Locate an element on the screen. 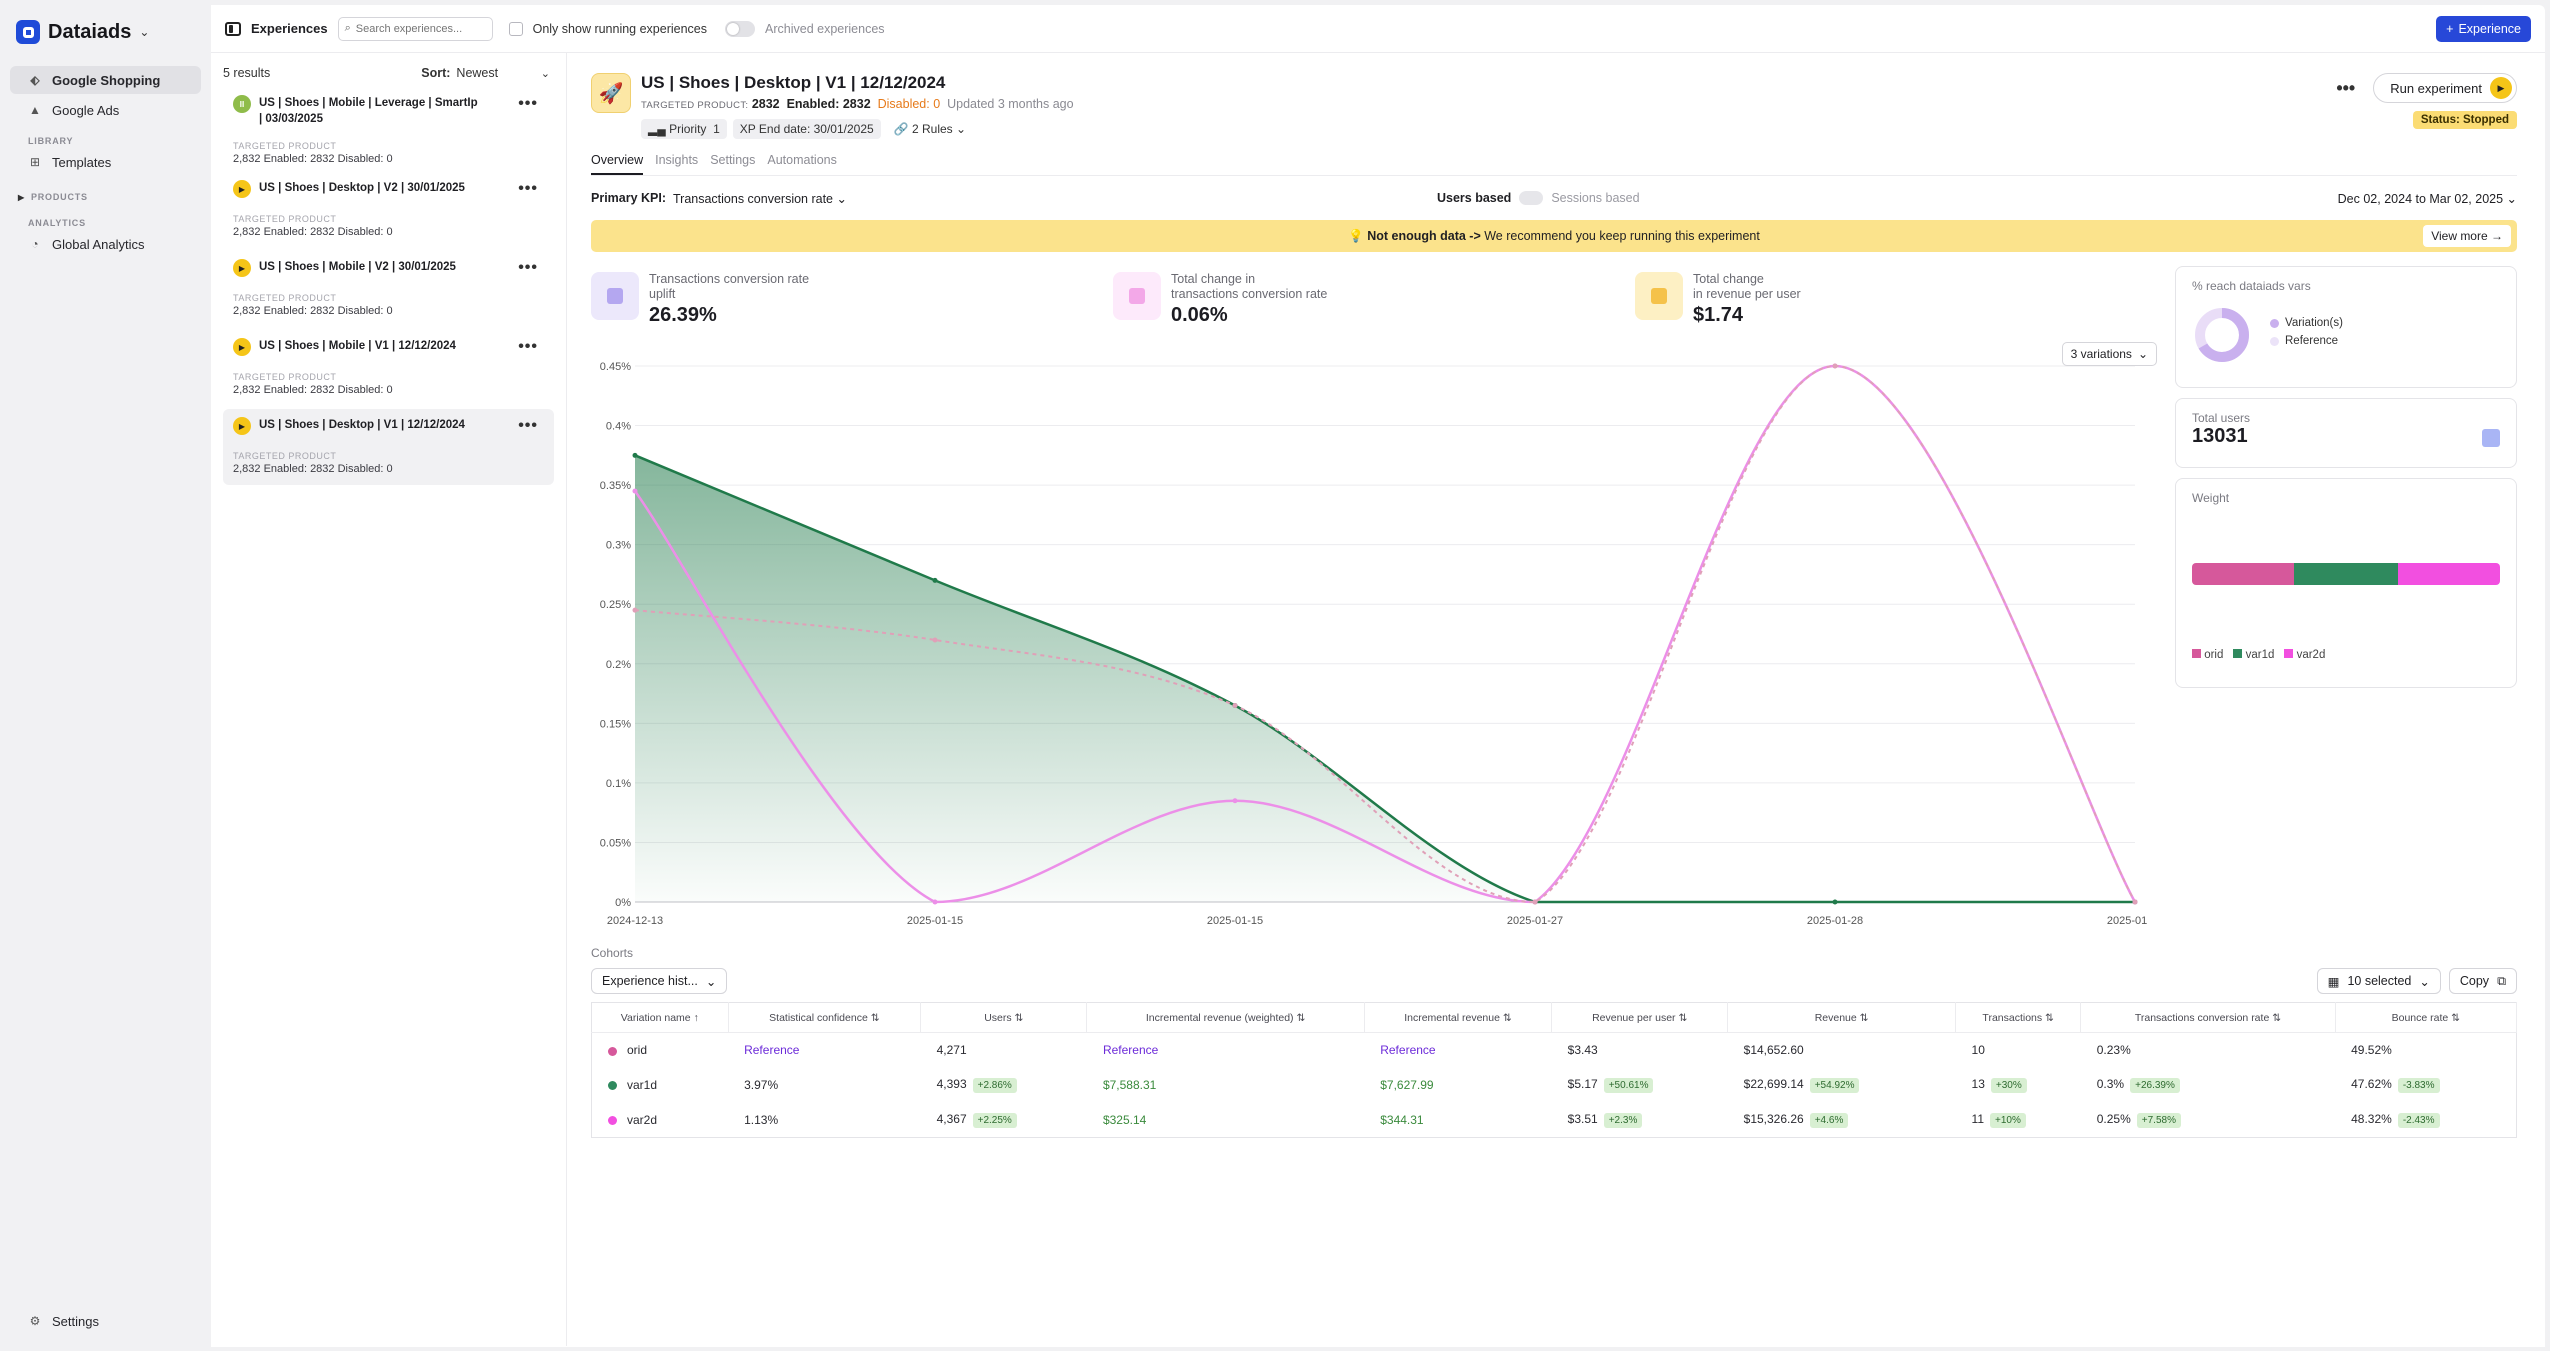  date-range-picker: Dec 02, 2024 to Mar 02, 2025 ⌄ is located at coordinates (2427, 198).